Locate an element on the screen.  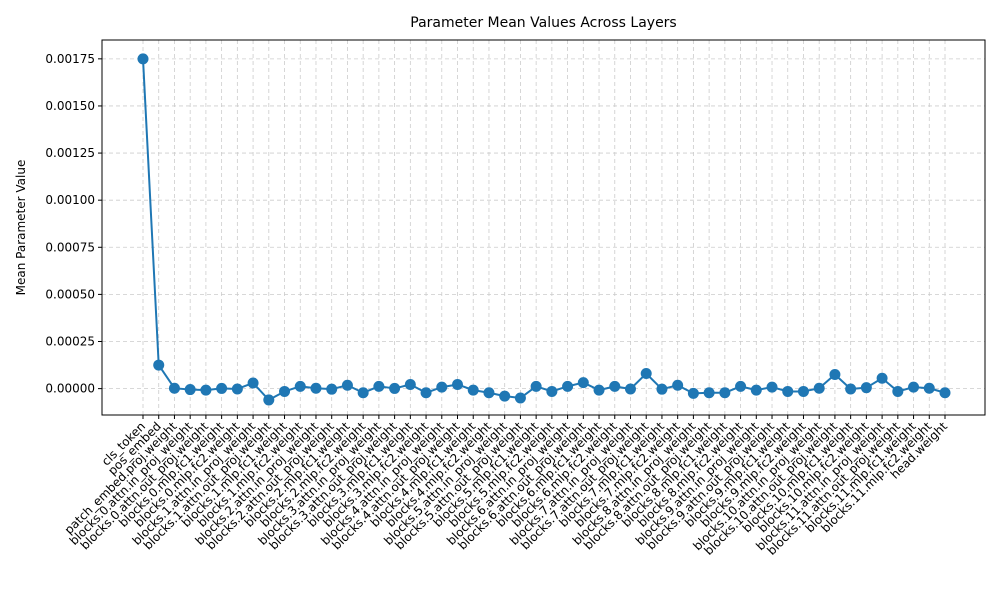
y-tick-label: 0.00000 is located at coordinates (70, 389).